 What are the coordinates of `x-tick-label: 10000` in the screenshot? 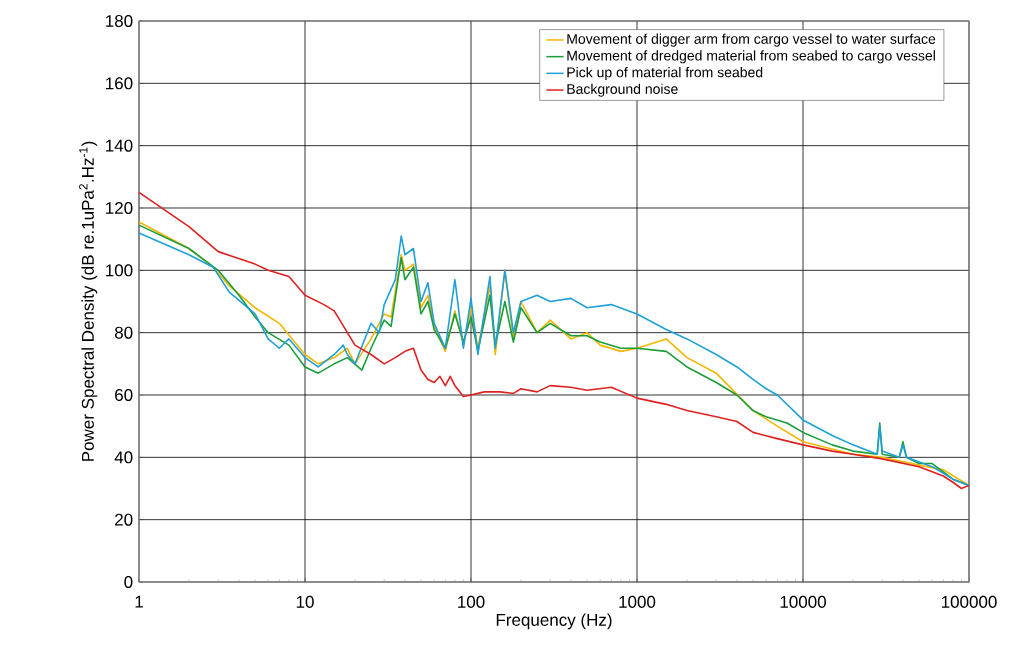 It's located at (803, 601).